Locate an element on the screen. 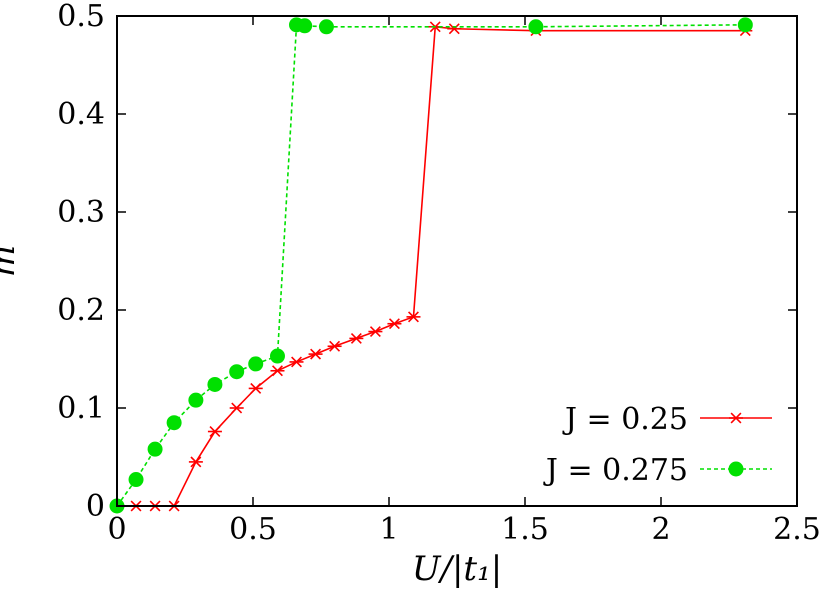  legend-label-j-0275: J = 0.275 is located at coordinates (615, 470).